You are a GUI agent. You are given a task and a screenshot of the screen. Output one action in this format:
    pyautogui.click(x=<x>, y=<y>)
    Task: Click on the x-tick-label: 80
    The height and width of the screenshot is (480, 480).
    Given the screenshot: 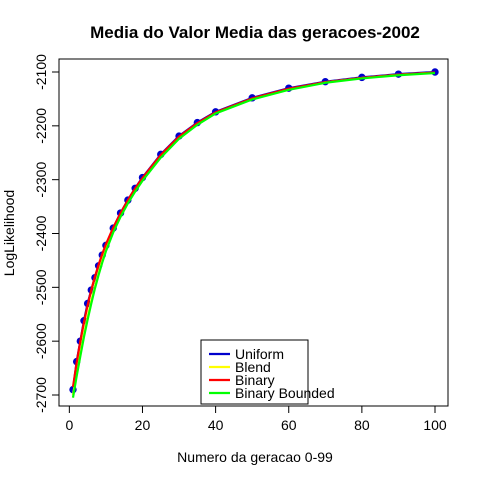 What is the action you would take?
    pyautogui.click(x=362, y=425)
    